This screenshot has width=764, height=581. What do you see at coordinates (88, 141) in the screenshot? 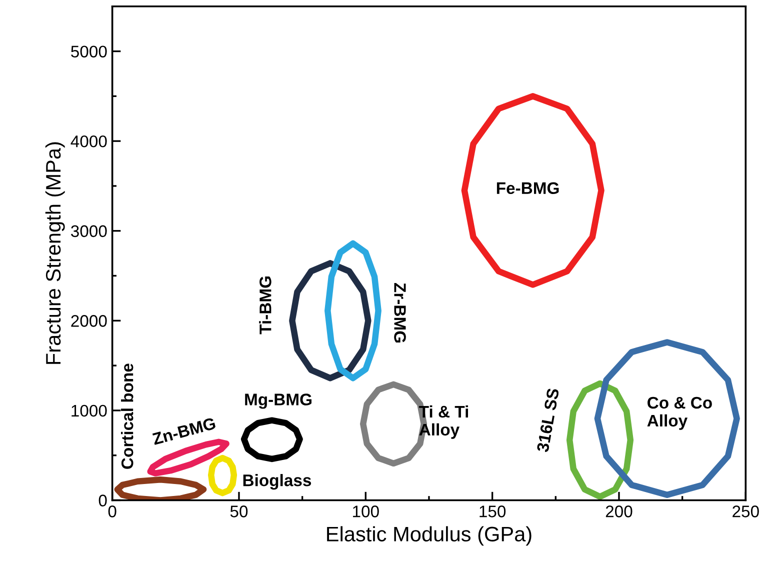
I see `y-tick-label: 4000` at bounding box center [88, 141].